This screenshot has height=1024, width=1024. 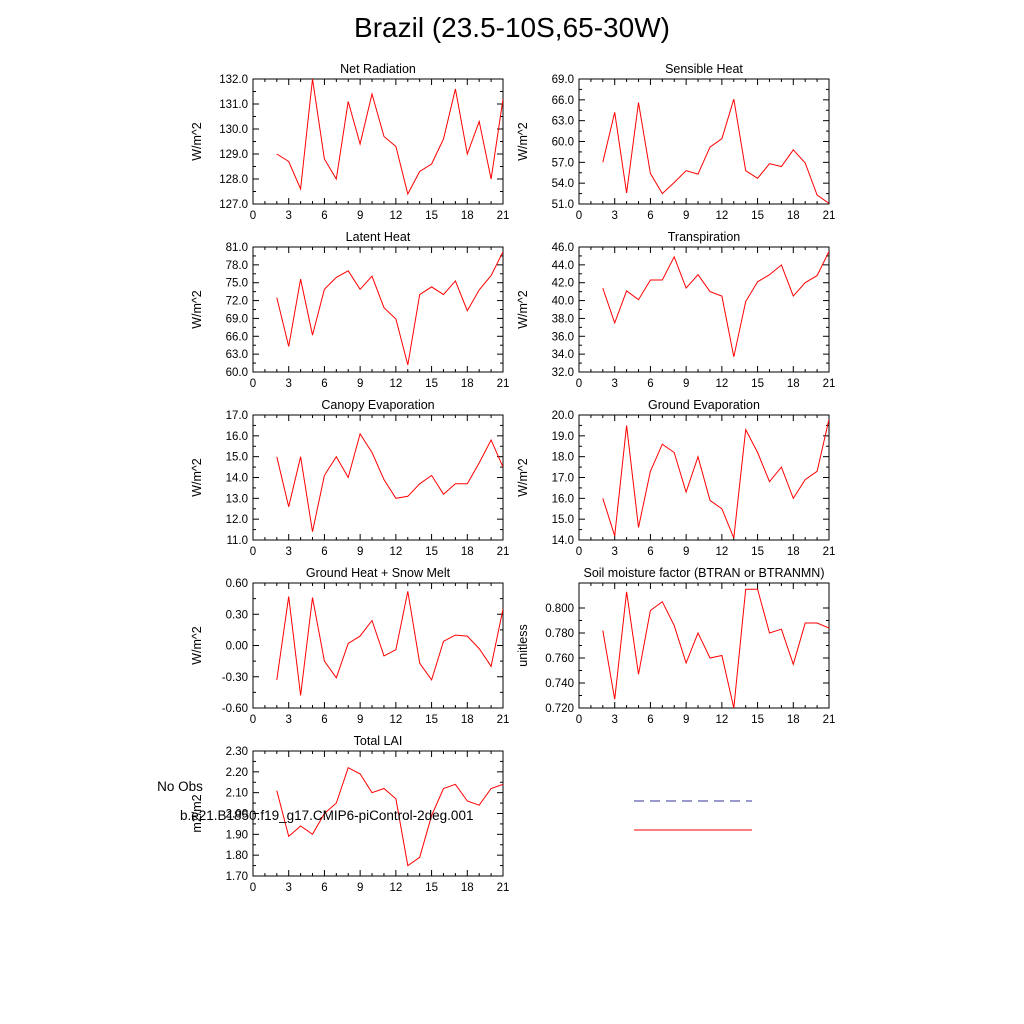 I want to click on panel-title: Ground Evaporation, so click(x=704, y=405).